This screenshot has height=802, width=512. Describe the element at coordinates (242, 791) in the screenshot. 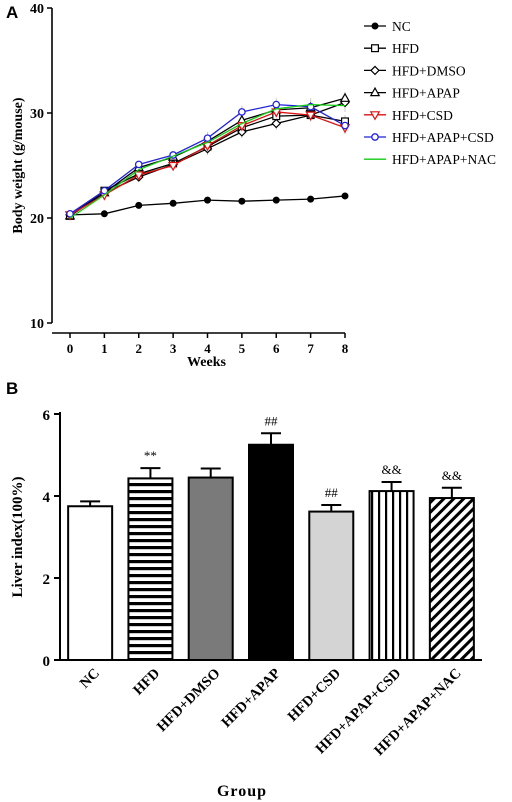

I see `x-axis-title: Group` at that location.